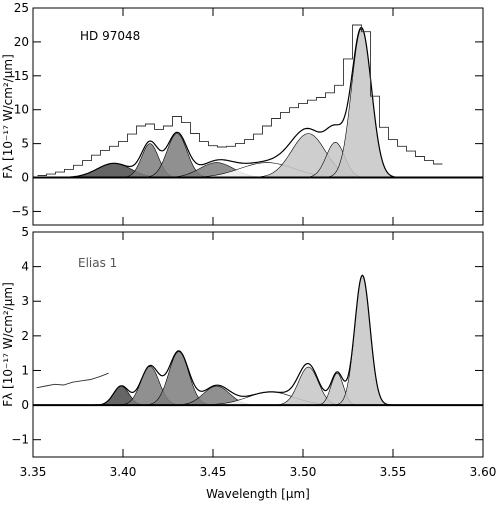 The width and height of the screenshot is (496, 507). What do you see at coordinates (25, 370) in the screenshot?
I see `y-tick-label: 1` at bounding box center [25, 370].